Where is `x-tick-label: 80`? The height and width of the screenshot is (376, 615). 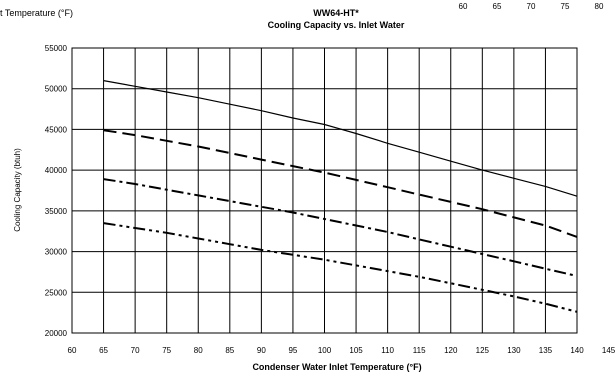 x-tick-label: 80 is located at coordinates (198, 350).